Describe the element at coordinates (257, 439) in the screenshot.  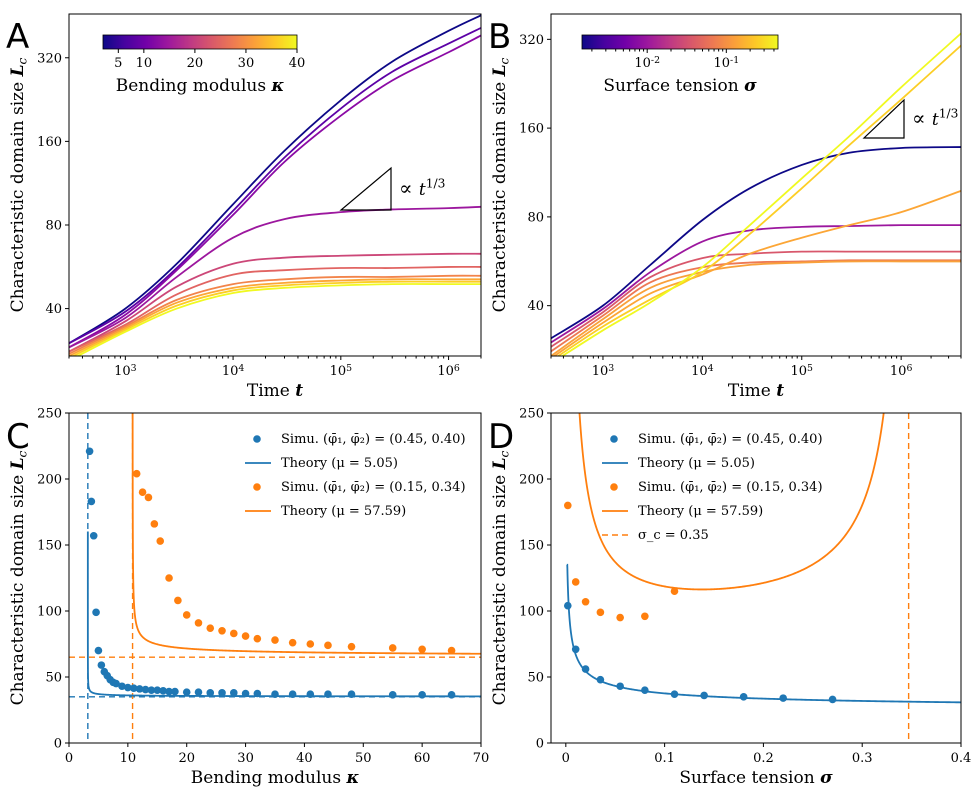
I see `panel-c-legend-marker` at that location.